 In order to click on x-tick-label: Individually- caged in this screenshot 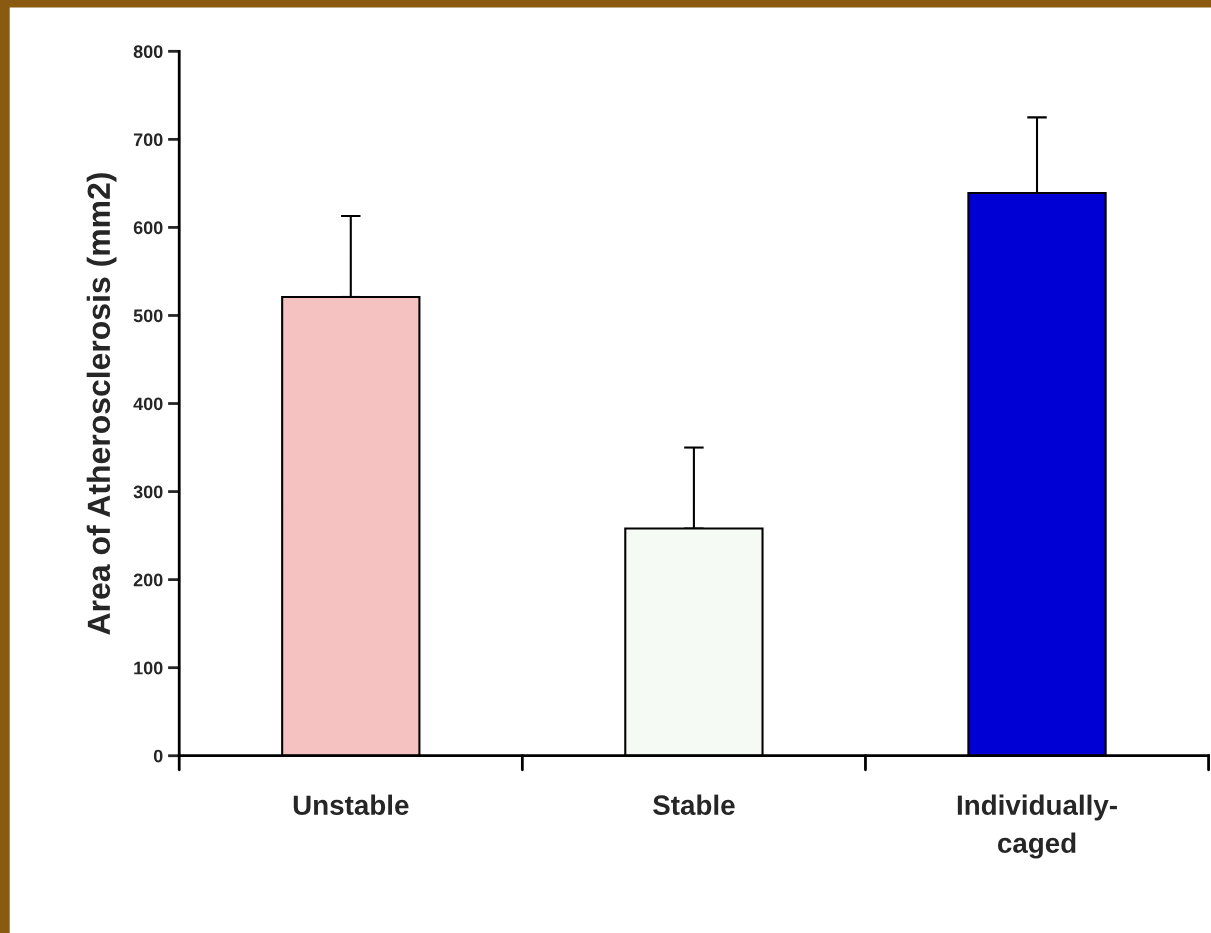, I will do `click(1037, 826)`.